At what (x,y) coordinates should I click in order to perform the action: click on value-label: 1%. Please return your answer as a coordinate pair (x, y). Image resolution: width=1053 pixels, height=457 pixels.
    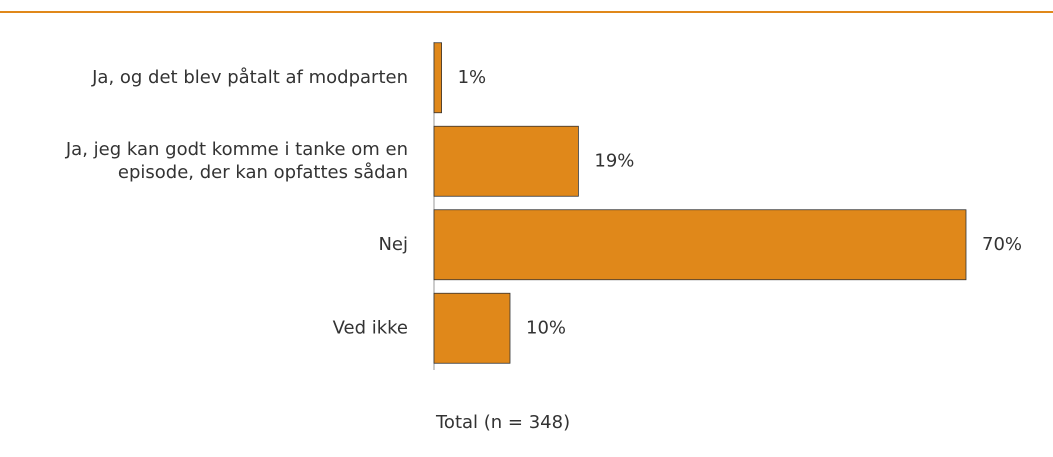
    Looking at the image, I should click on (472, 77).